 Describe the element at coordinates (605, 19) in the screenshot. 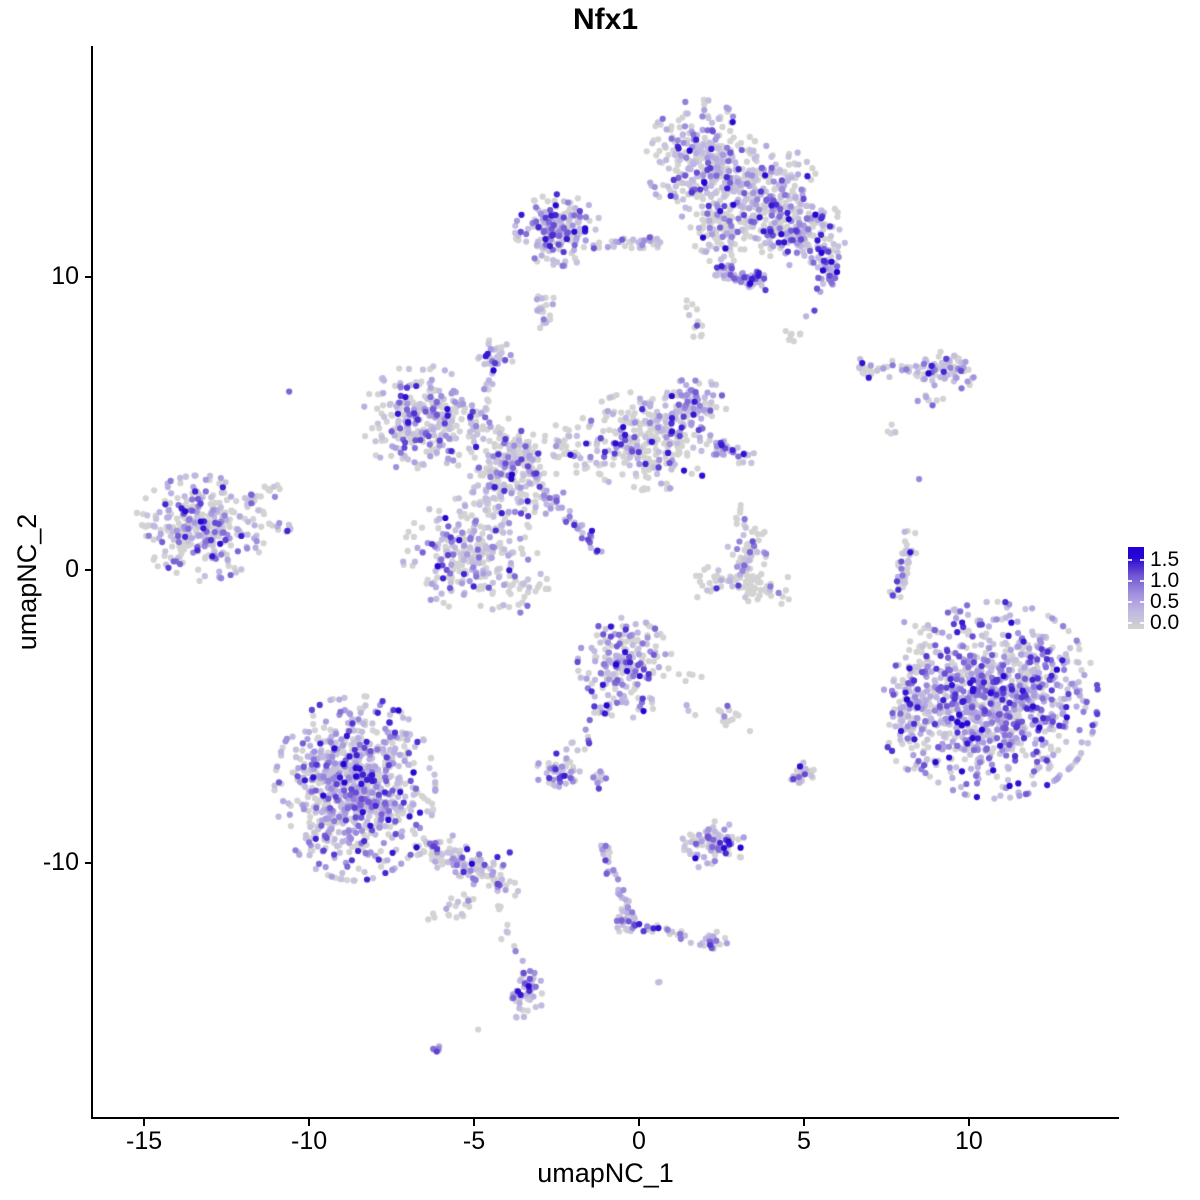

I see `plot-title: Nfx1` at that location.